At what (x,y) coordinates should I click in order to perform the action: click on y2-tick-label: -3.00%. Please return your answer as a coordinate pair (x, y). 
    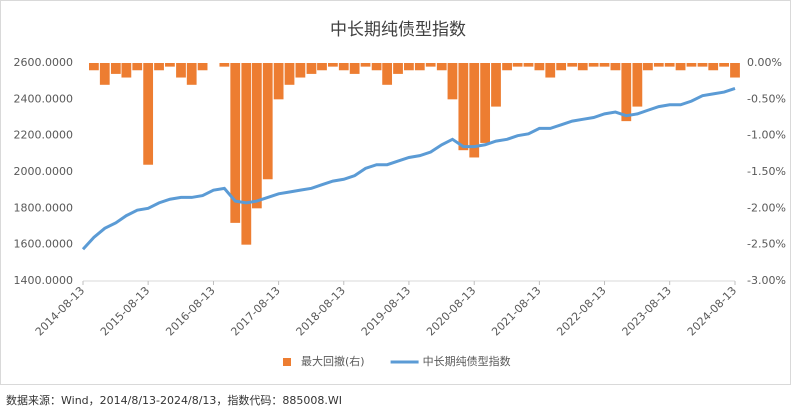
    Looking at the image, I should click on (766, 280).